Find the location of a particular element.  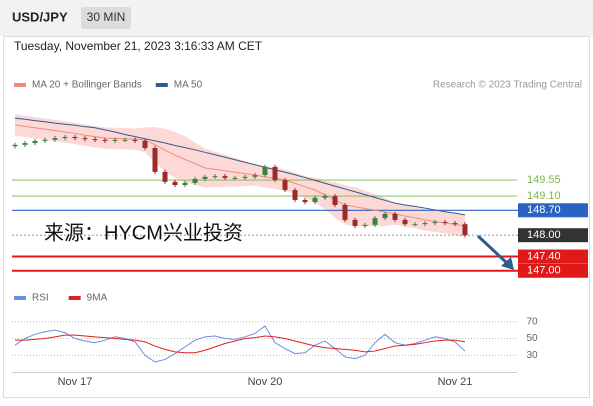

y-tick-label: 30 is located at coordinates (532, 355).